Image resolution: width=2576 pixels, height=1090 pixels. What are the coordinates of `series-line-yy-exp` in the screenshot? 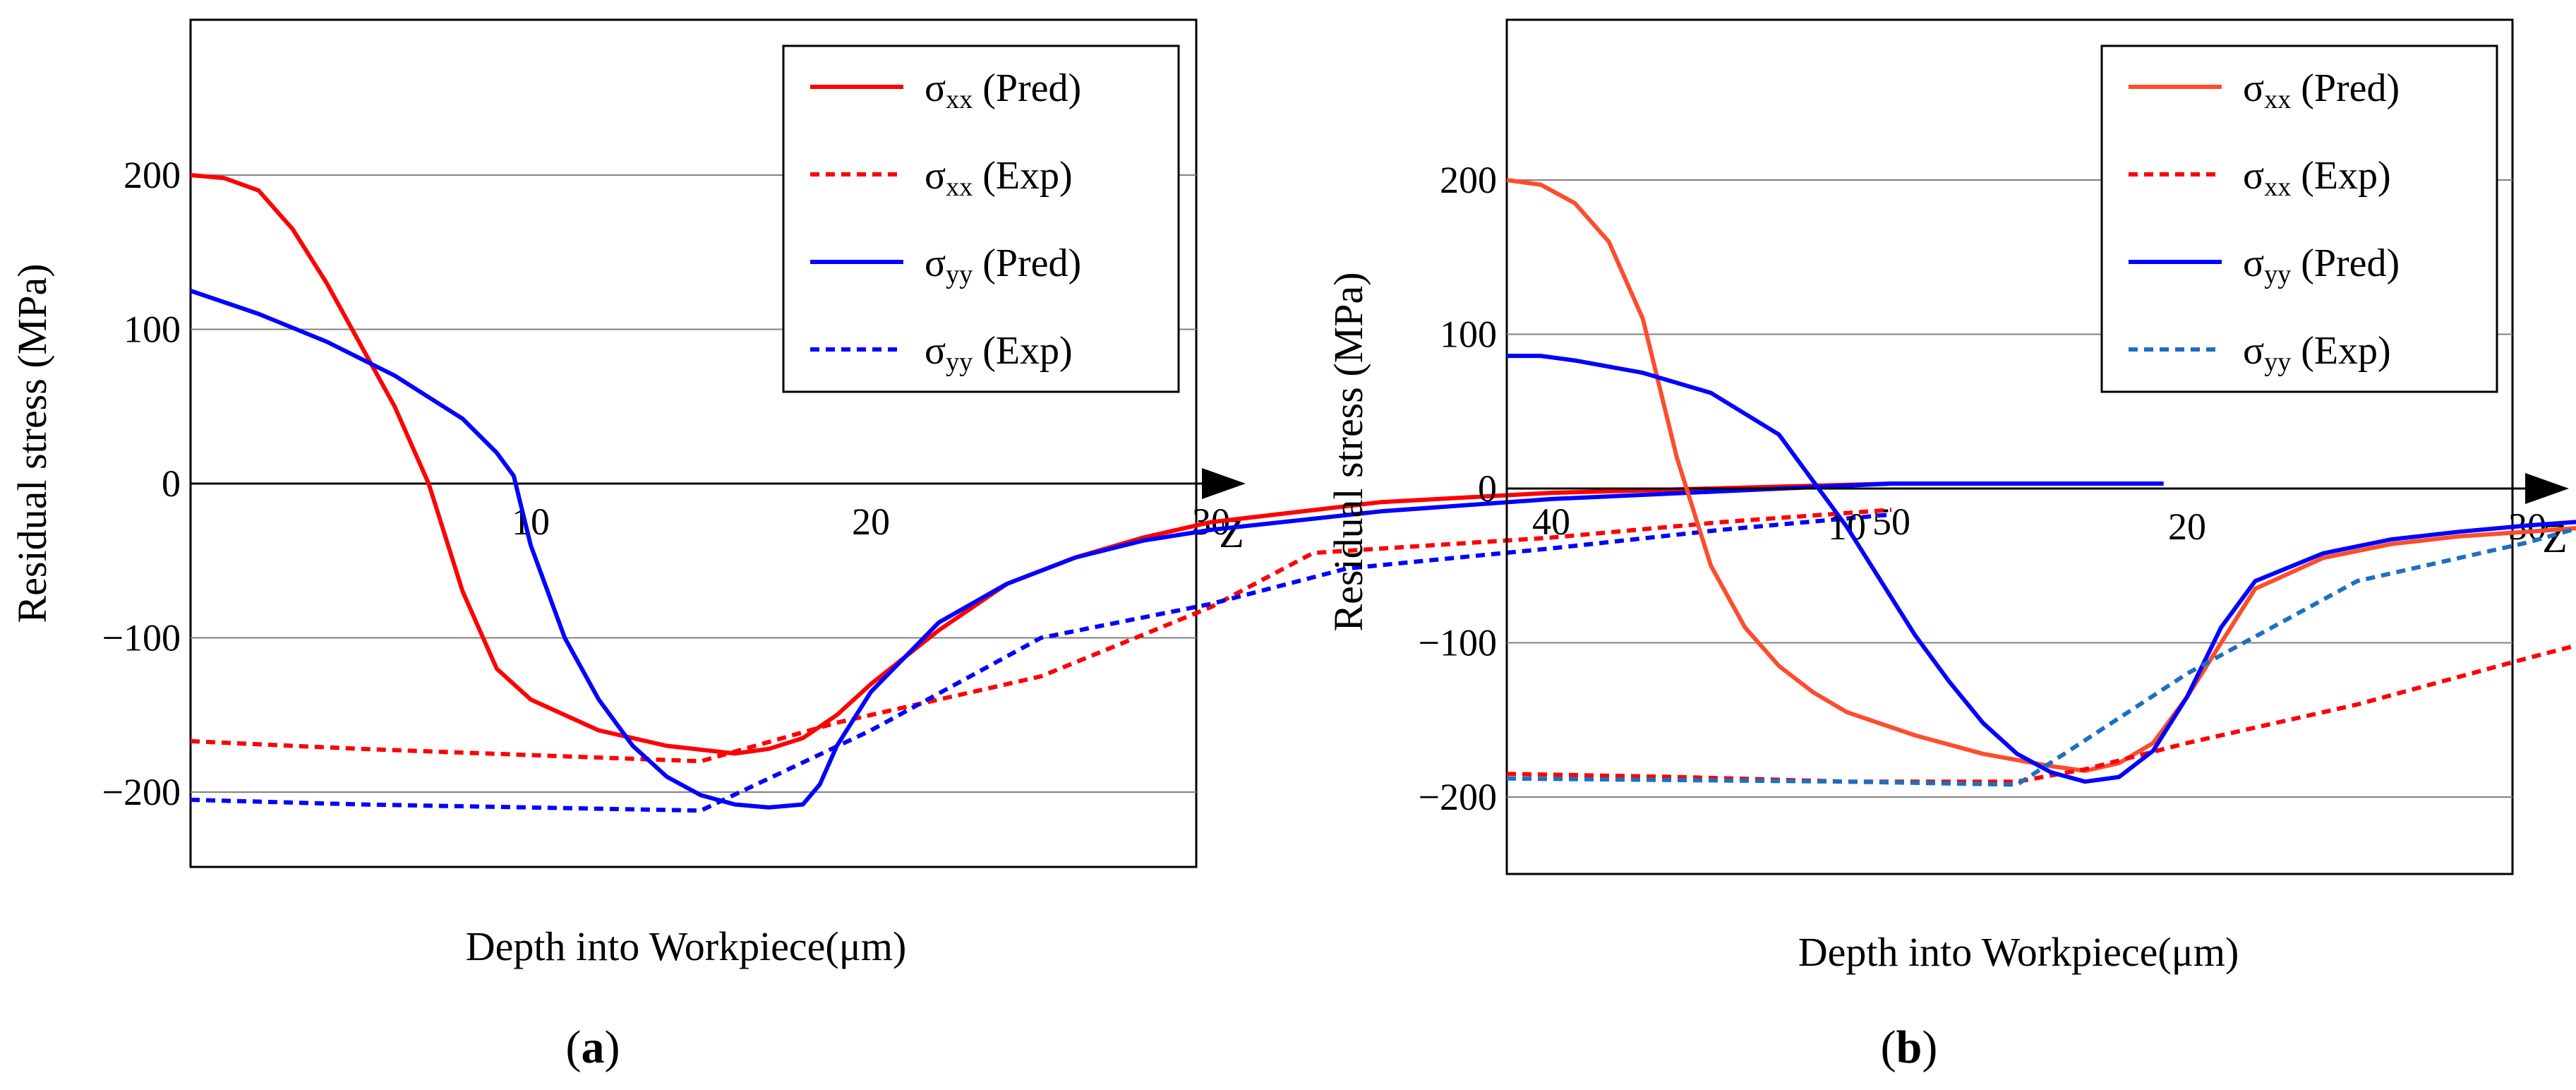 It's located at (2041, 656).